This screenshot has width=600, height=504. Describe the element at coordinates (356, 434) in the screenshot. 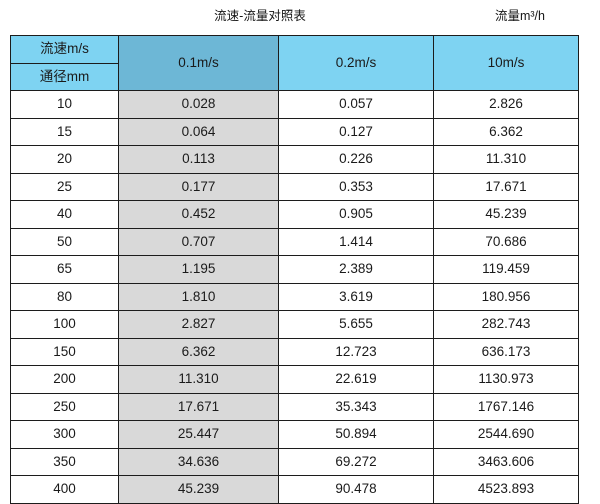

I see `cell-flow-0-2ms: 50.894` at that location.